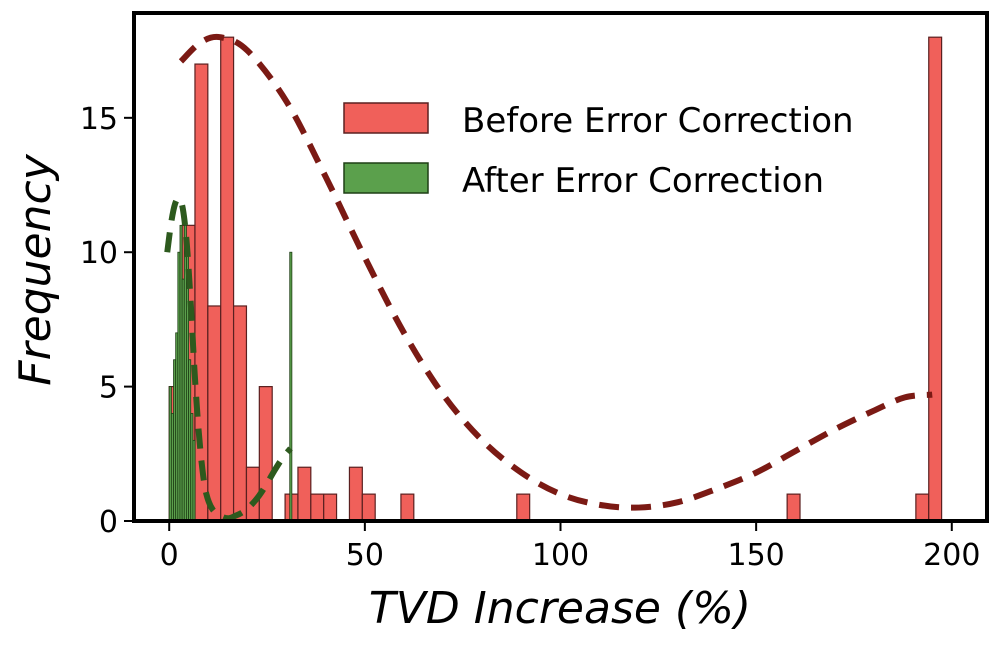  Describe the element at coordinates (99, 119) in the screenshot. I see `y-tick-label-15: 15` at that location.